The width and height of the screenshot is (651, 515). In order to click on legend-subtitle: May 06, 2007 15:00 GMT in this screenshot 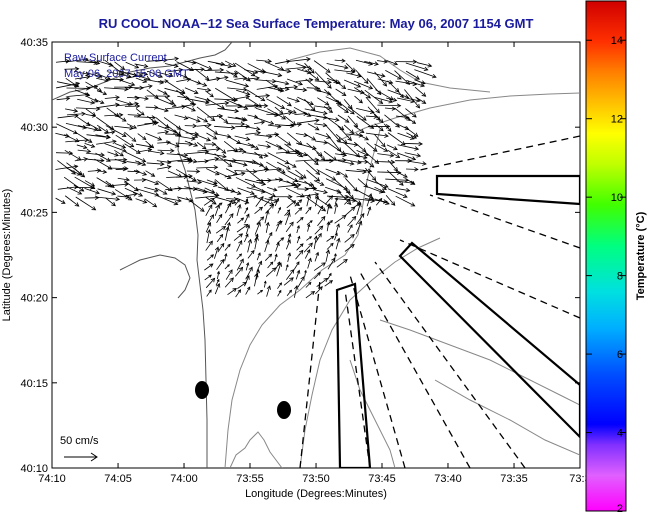, I will do `click(126, 74)`.